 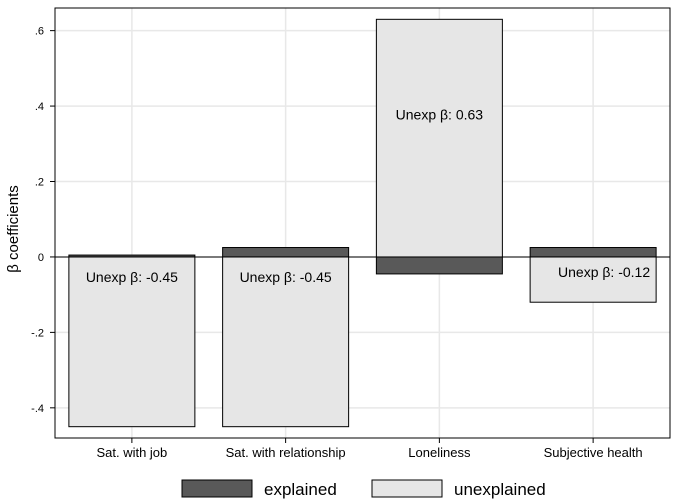 I want to click on legend-label-unexplained: unexplained, so click(x=500, y=489).